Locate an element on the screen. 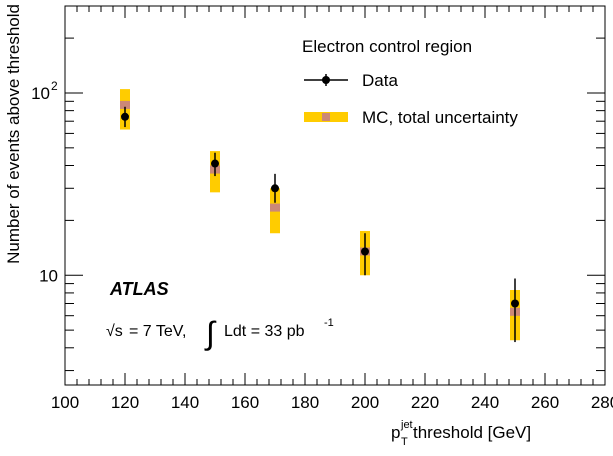 This screenshot has width=613, height=456. annotations: ATLAS √s = 7 TeV, ∫ Ldt = 33 pb -1 is located at coordinates (220, 315).